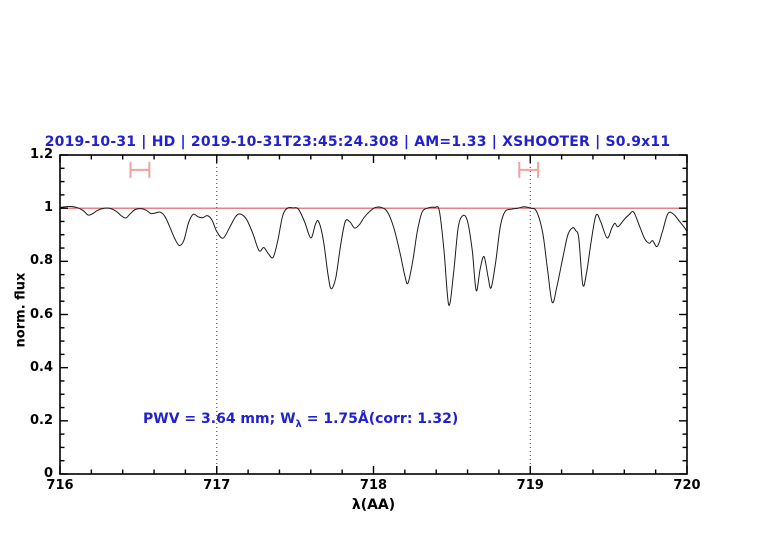 This screenshot has height=542, width=782. What do you see at coordinates (48, 473) in the screenshot?
I see `y-tick-label: 0` at bounding box center [48, 473].